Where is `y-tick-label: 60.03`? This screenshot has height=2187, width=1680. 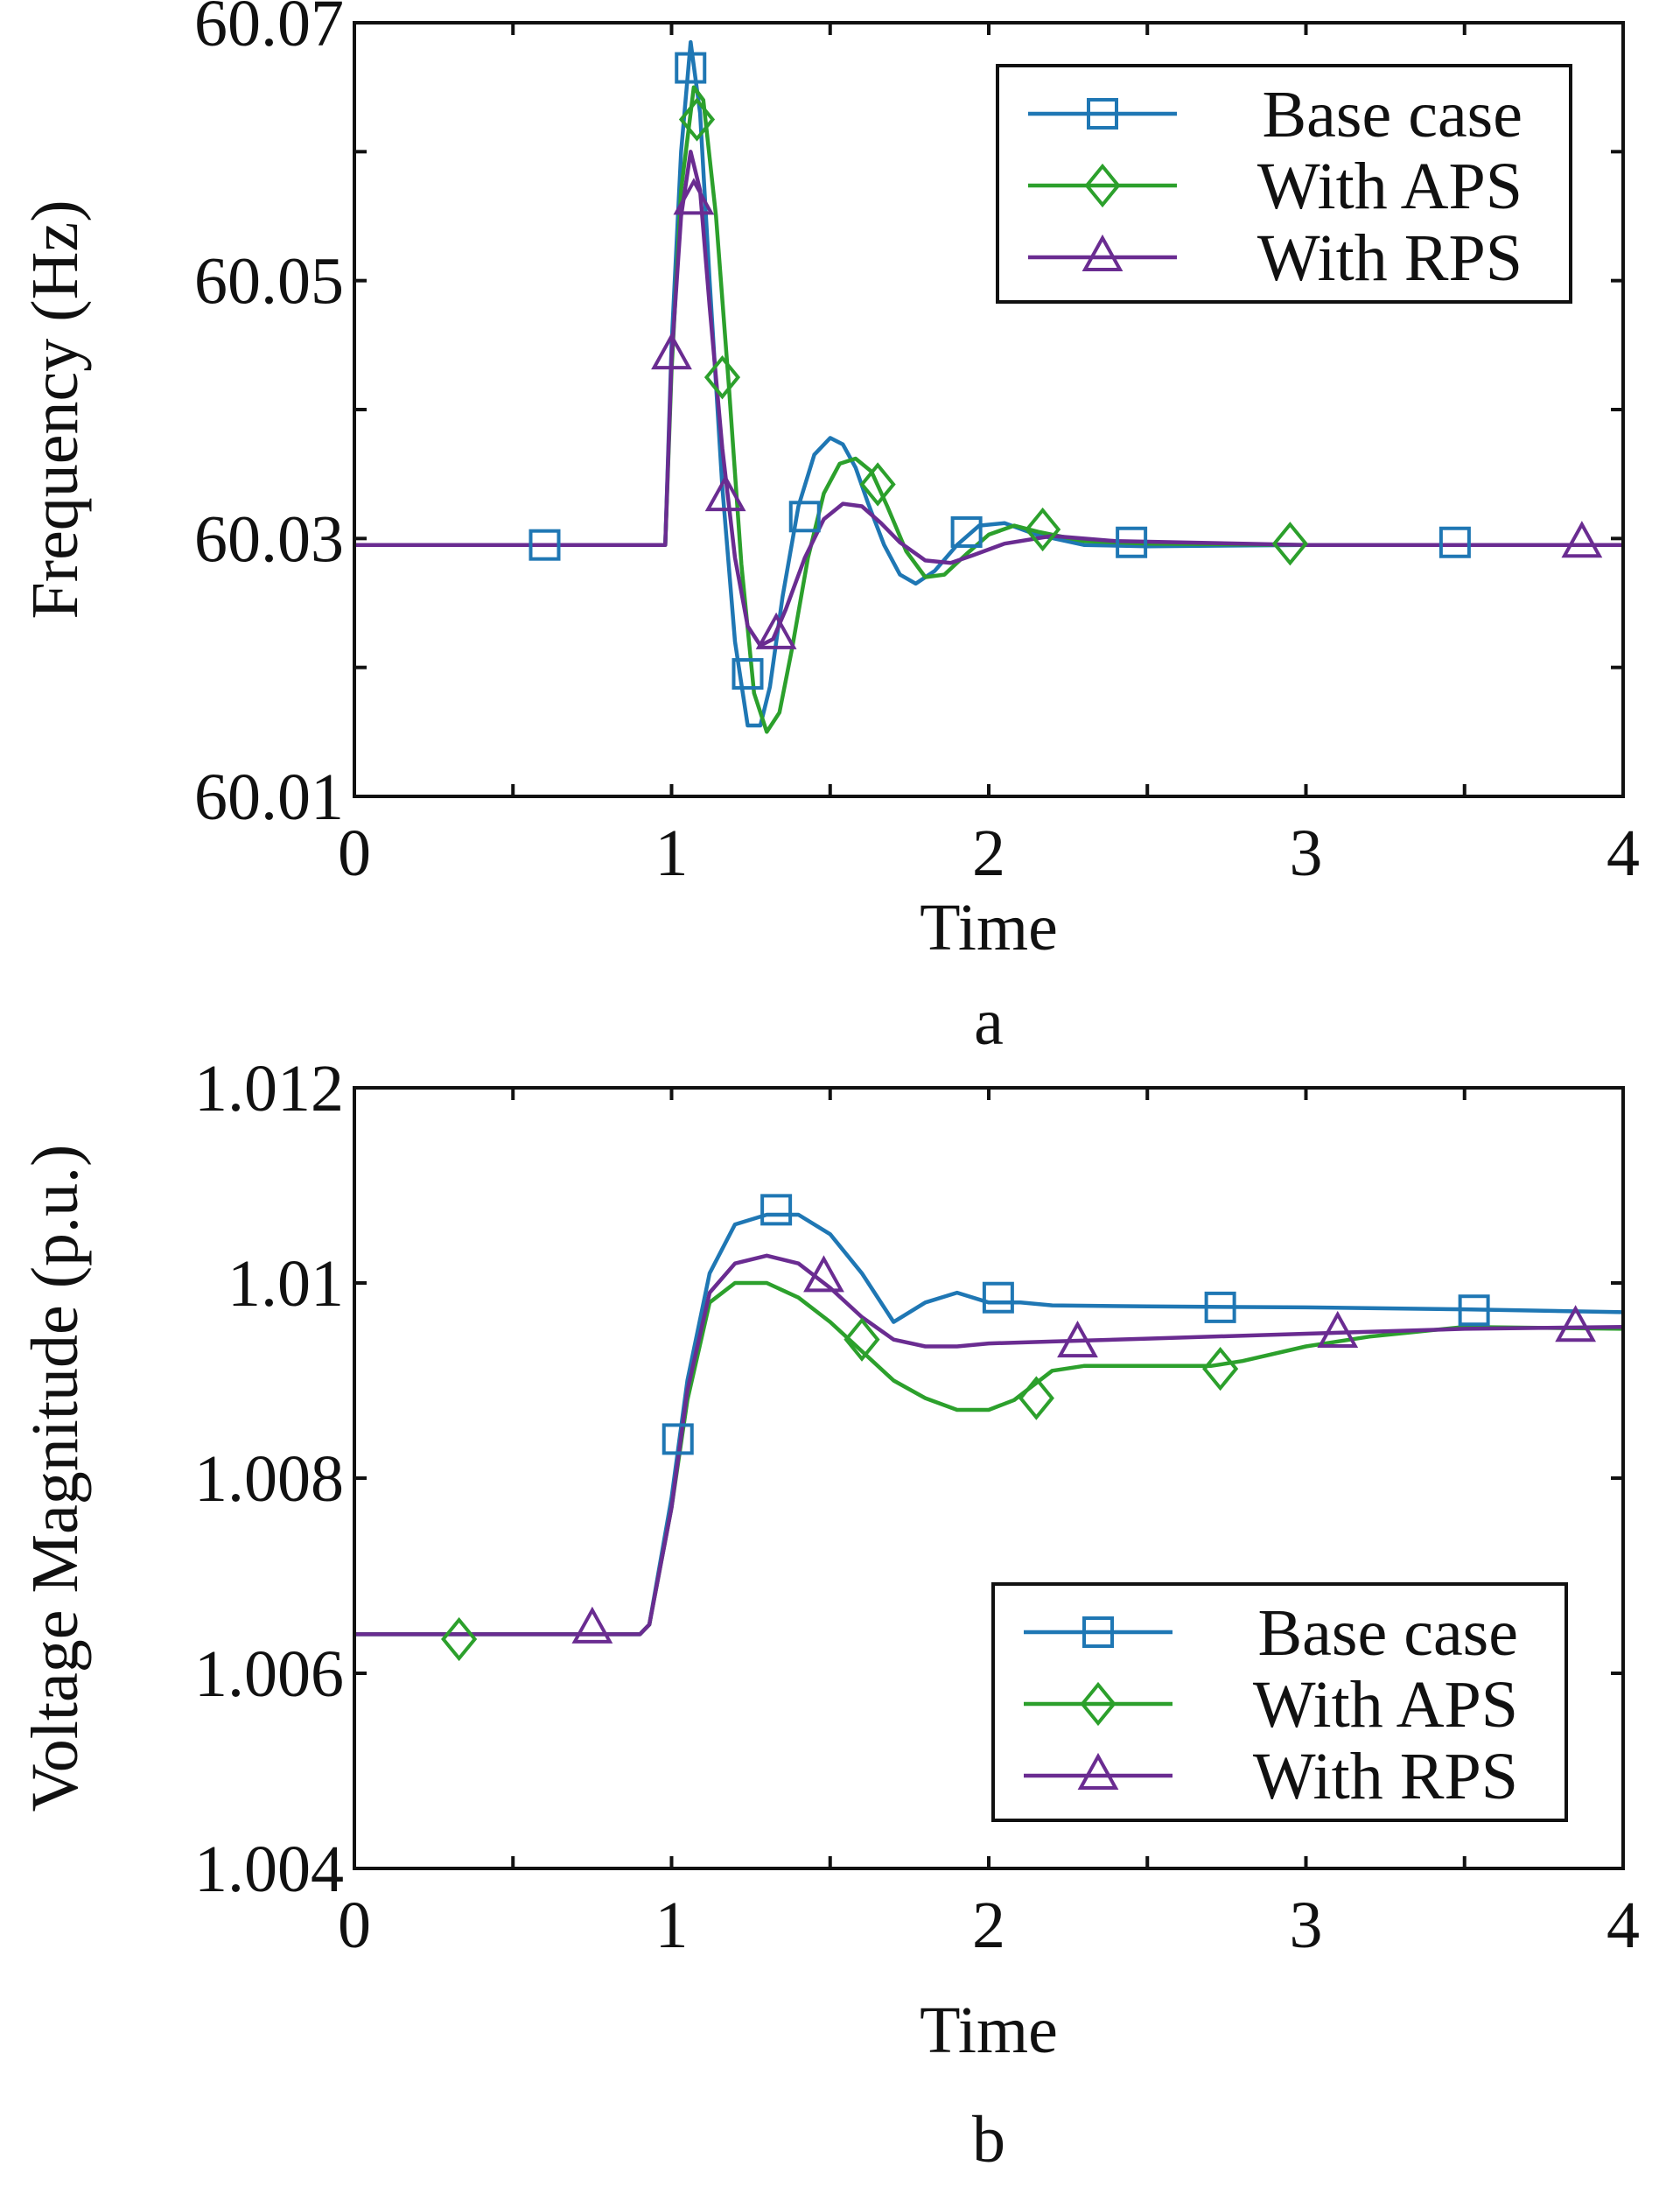 y-tick-label: 60.03 is located at coordinates (269, 539).